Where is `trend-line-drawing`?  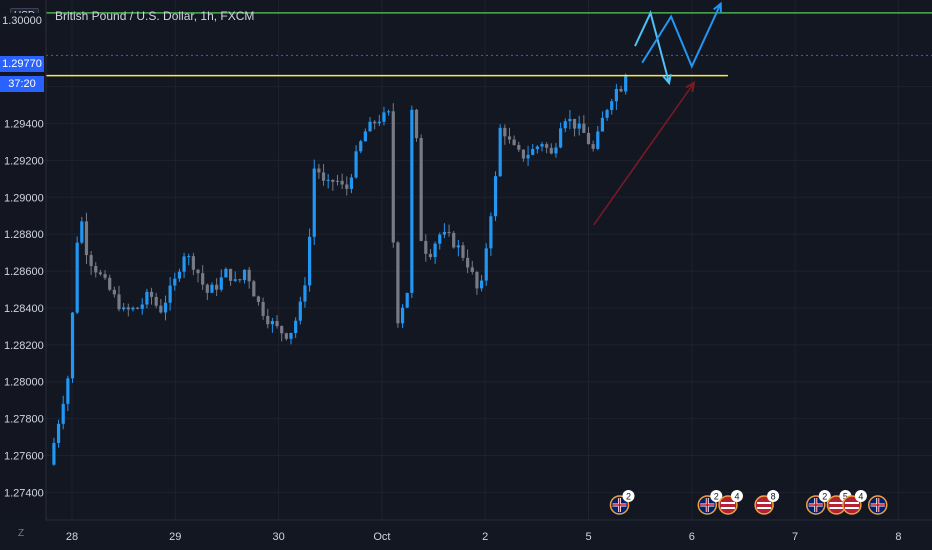
trend-line-drawing is located at coordinates (644, 154).